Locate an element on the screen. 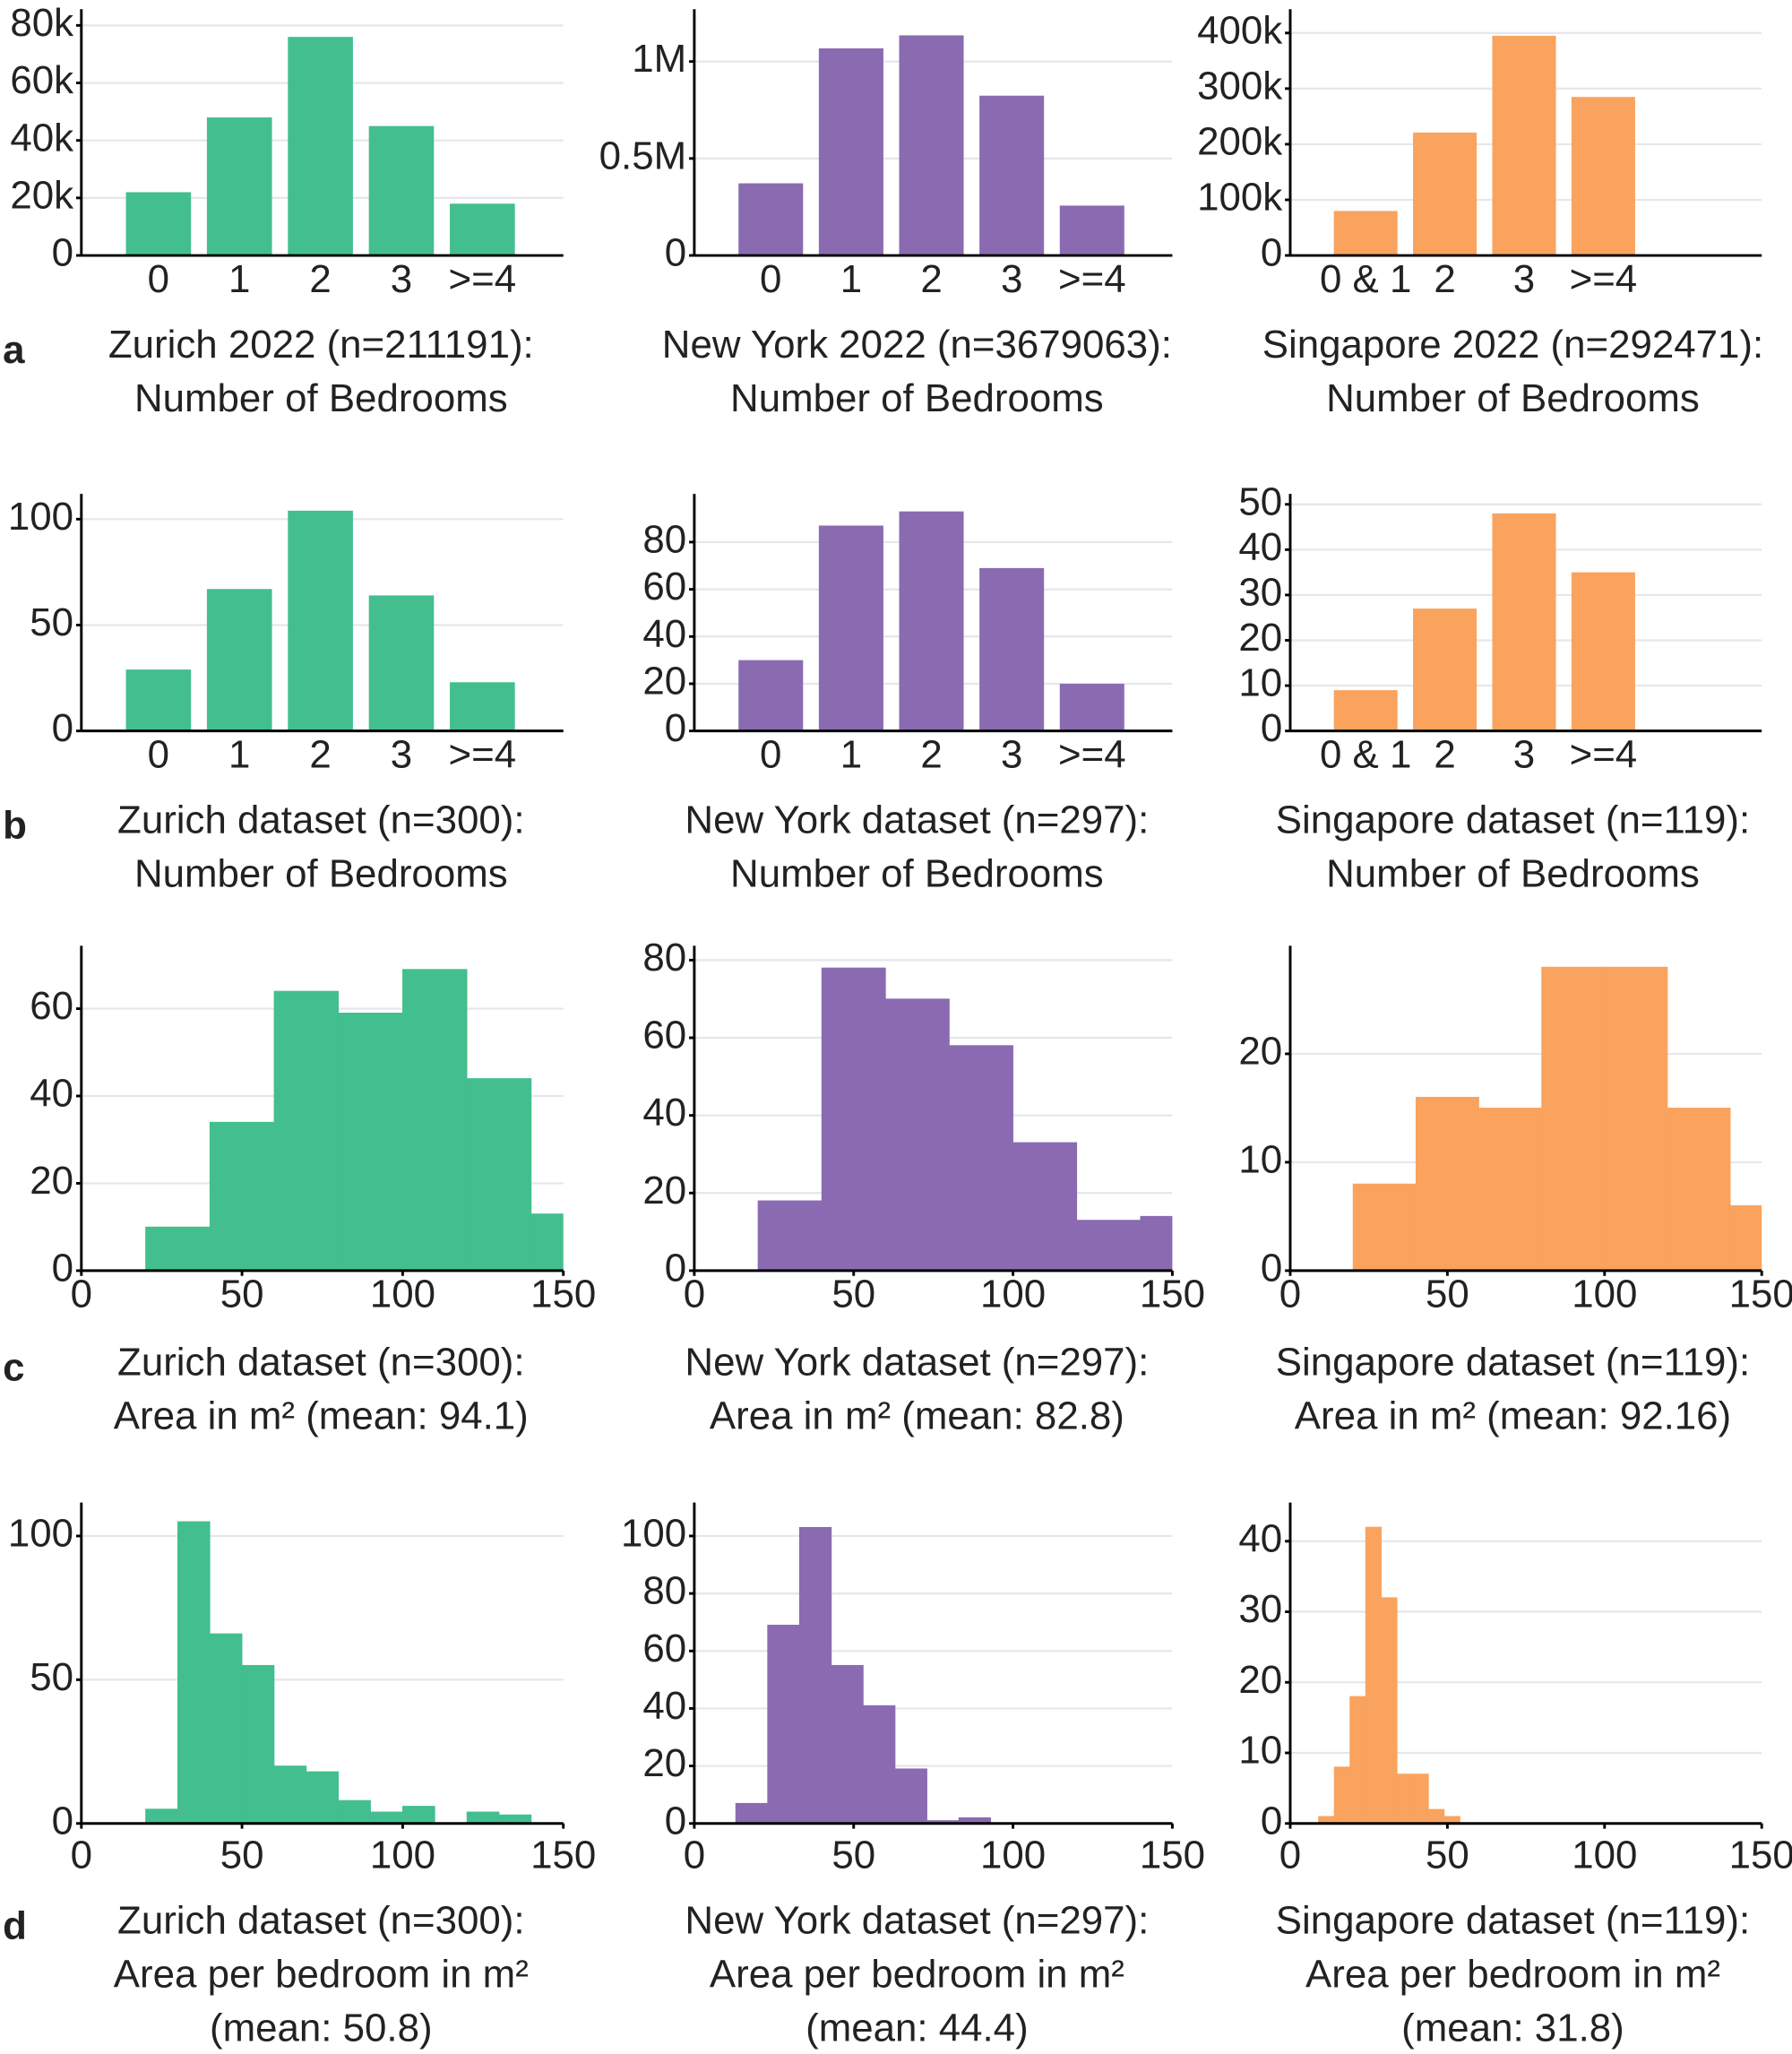  chart-title: Area per bedroom in m² is located at coordinates (321, 1974).